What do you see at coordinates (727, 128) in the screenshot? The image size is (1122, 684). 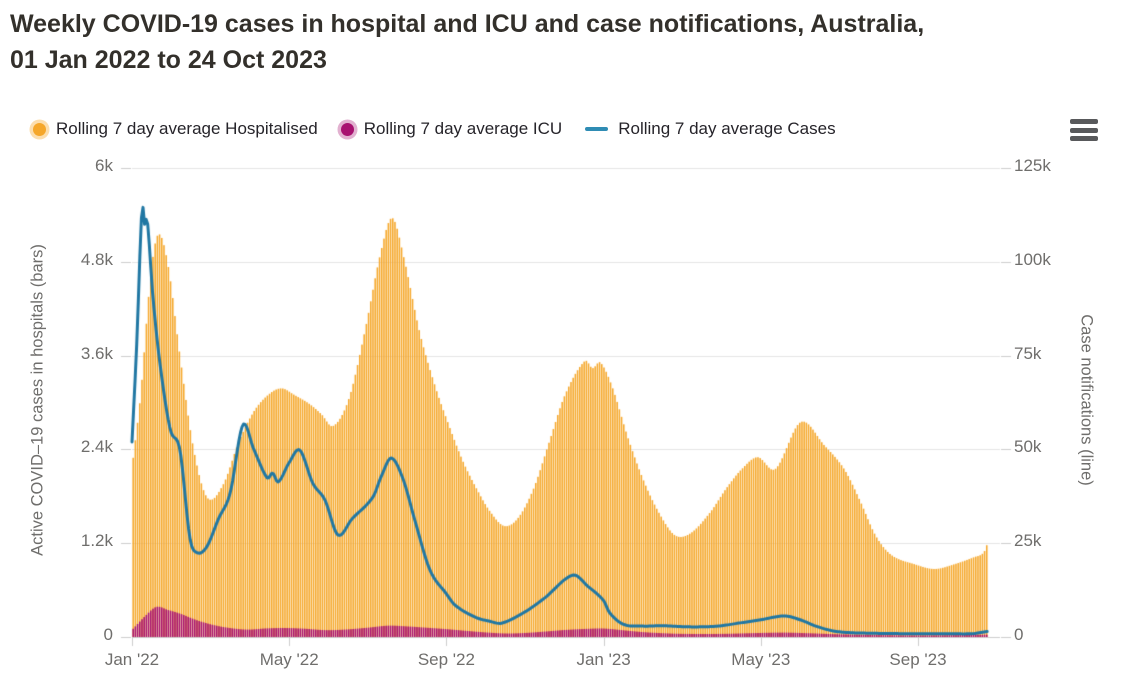 I see `legend-label-cases: Rolling 7 day average Cases` at bounding box center [727, 128].